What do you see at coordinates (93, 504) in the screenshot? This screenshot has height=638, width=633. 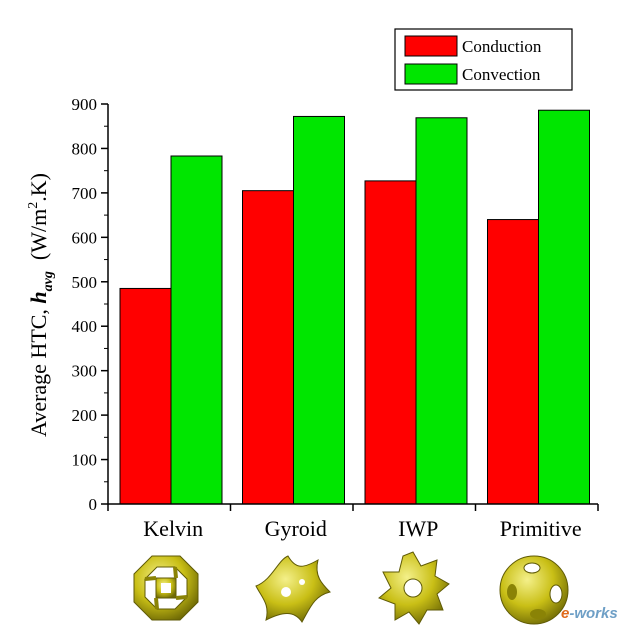 I see `y-tick-label-0: 0` at bounding box center [93, 504].